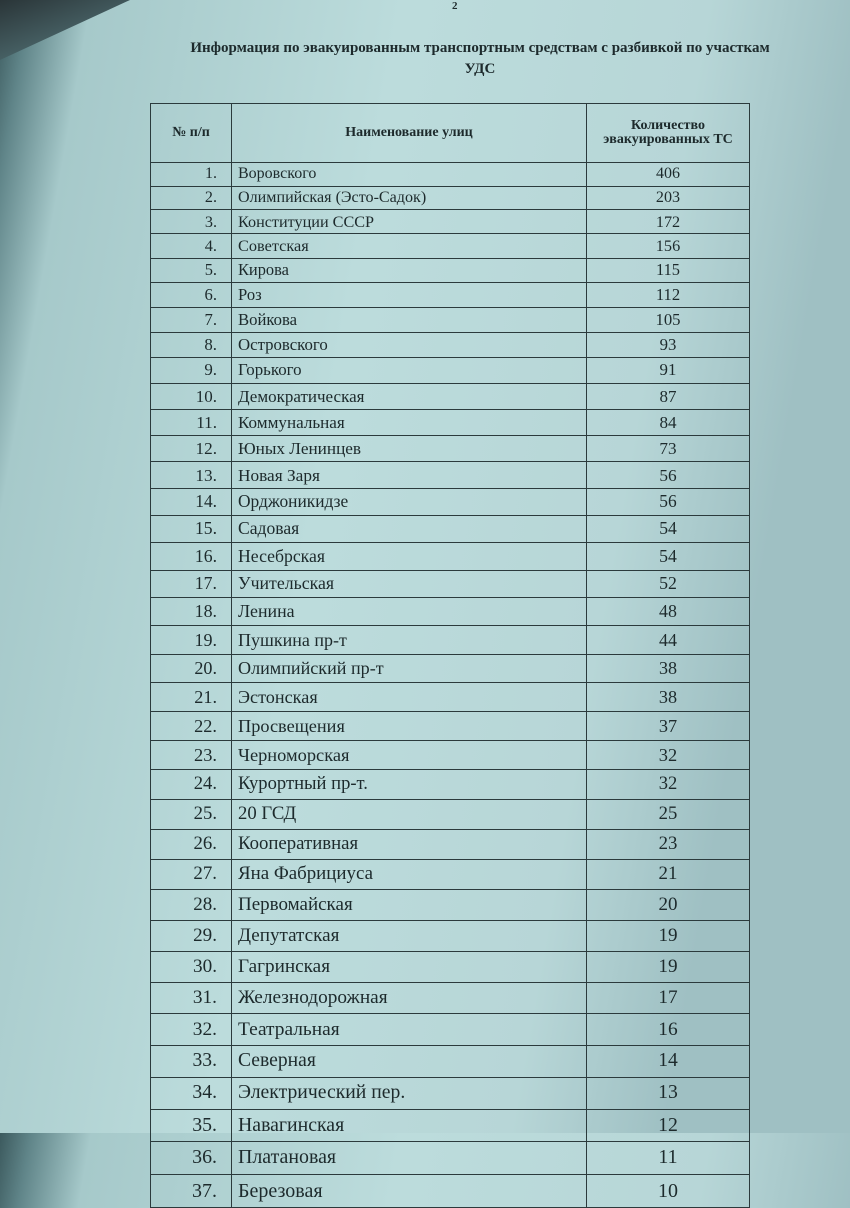 The width and height of the screenshot is (850, 1208). What do you see at coordinates (668, 998) in the screenshot?
I see `evacuated-count: 17` at bounding box center [668, 998].